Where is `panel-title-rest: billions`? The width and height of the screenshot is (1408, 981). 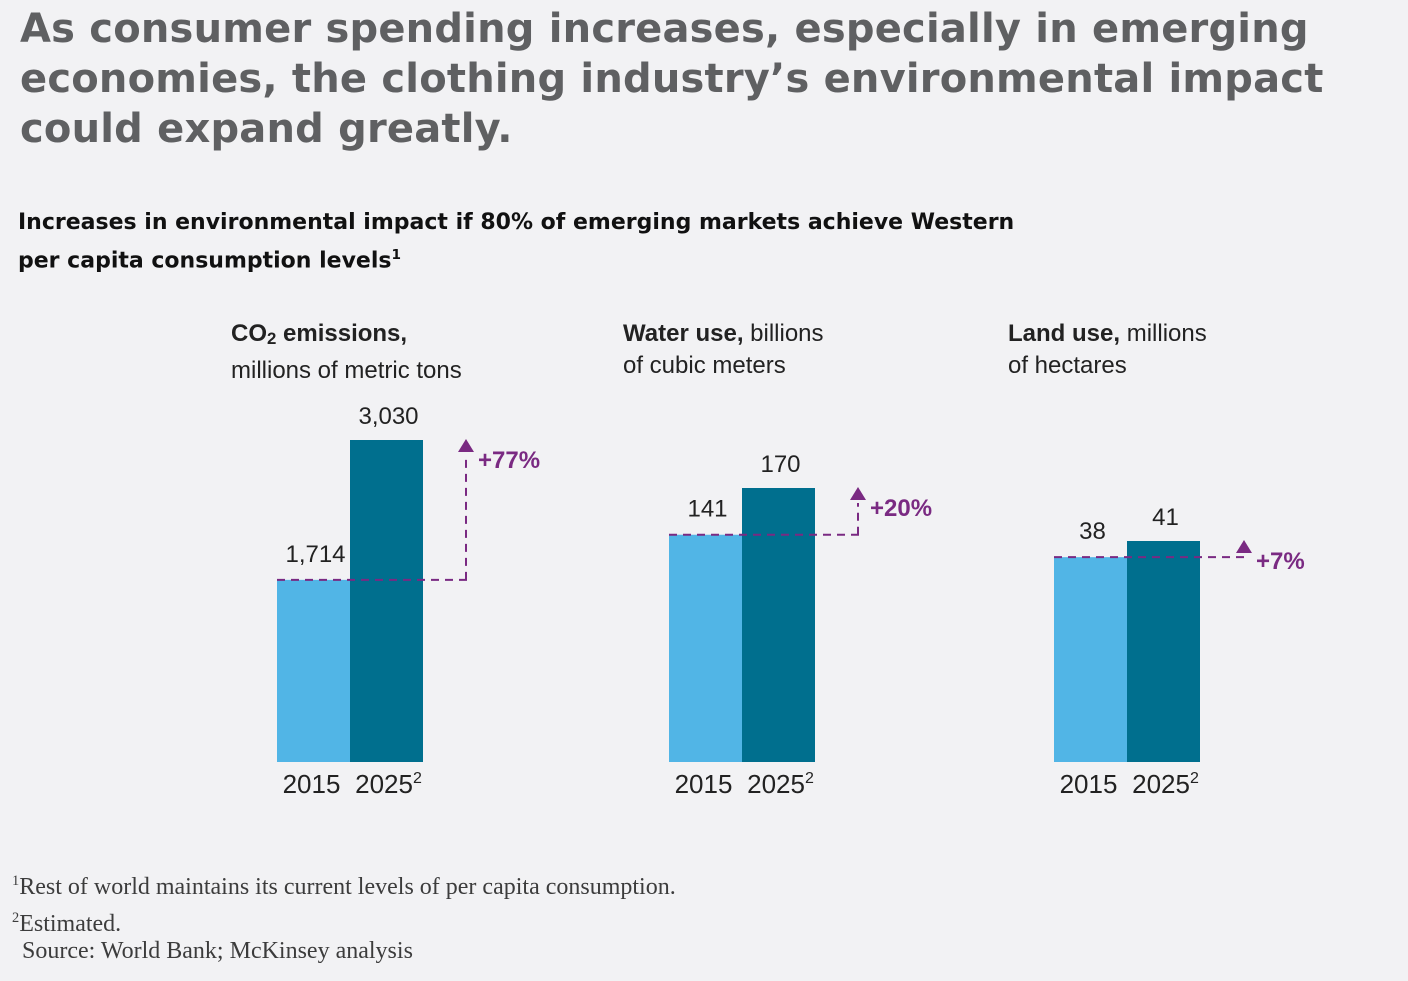 panel-title-rest: billions is located at coordinates (783, 333).